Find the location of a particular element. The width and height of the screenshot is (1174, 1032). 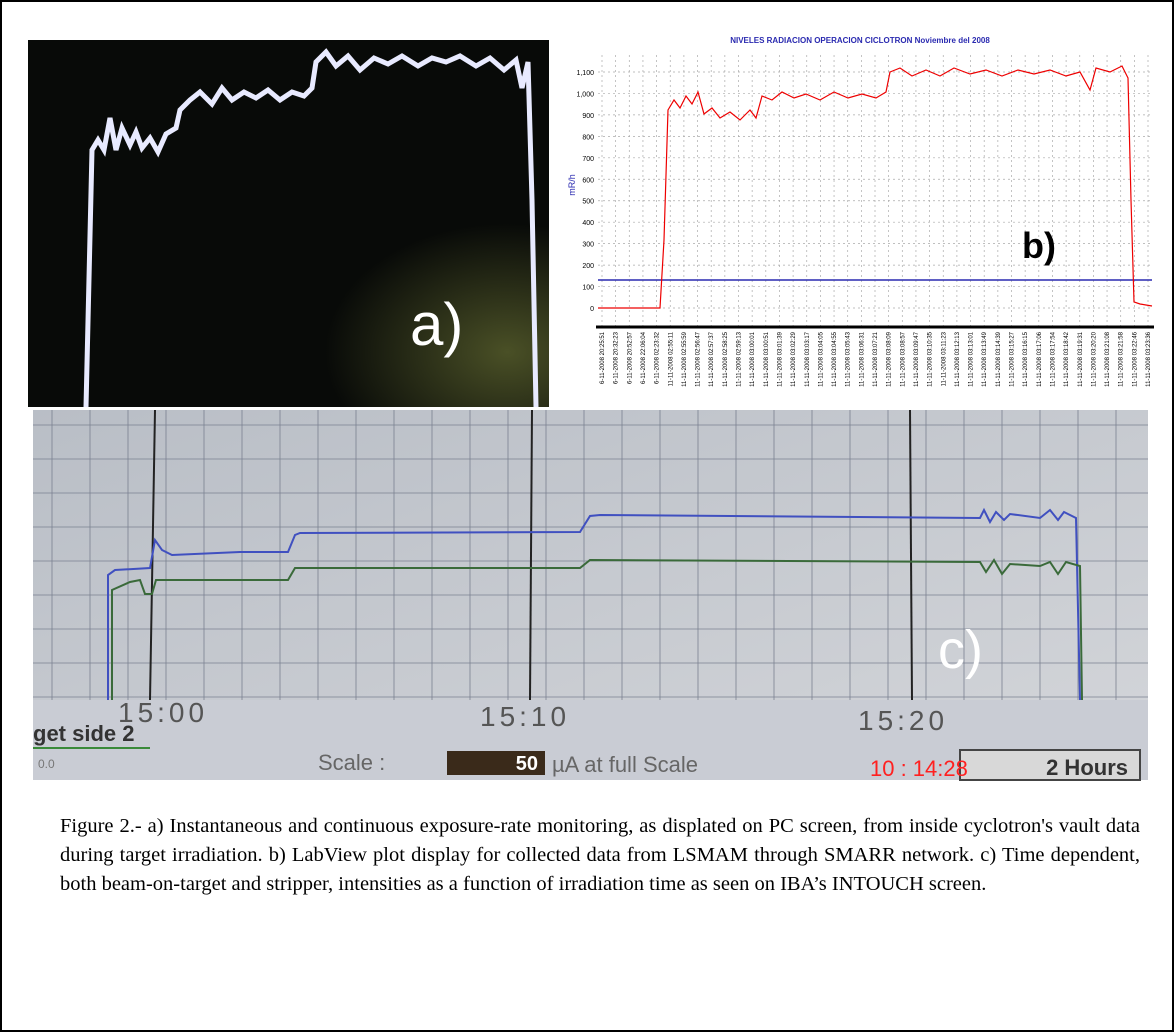

x-tick-label: 11-11-2008 03:15:27 is located at coordinates (1013, 358).